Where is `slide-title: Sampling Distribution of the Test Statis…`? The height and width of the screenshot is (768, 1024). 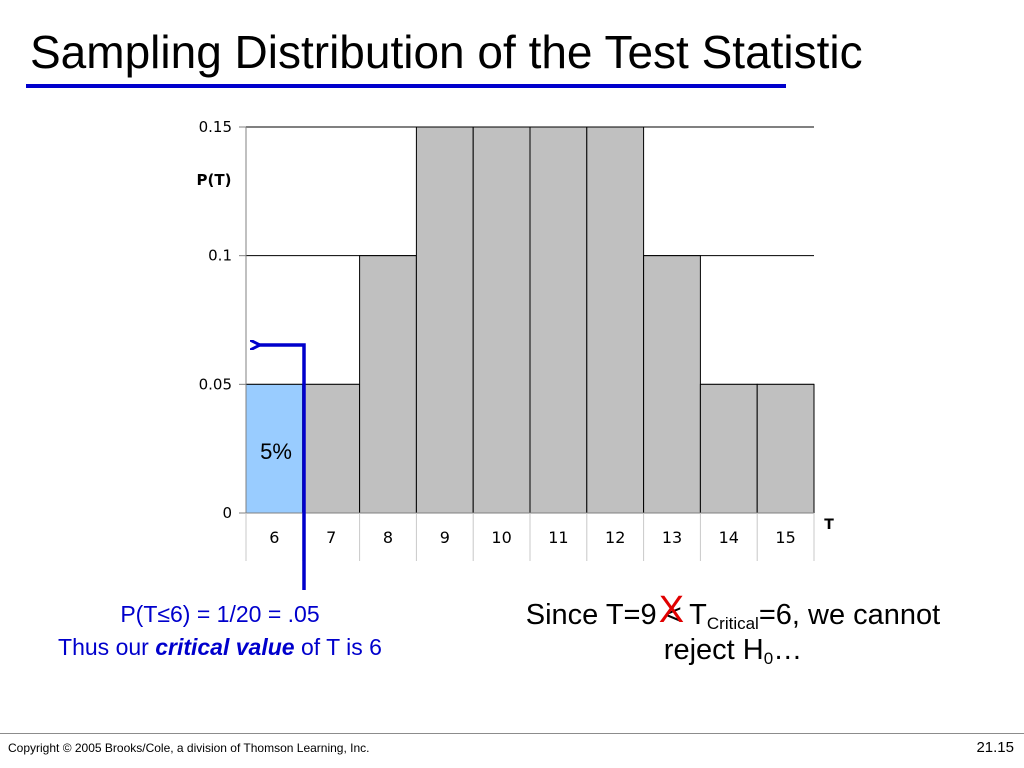 slide-title: Sampling Distribution of the Test Statis… is located at coordinates (446, 52).